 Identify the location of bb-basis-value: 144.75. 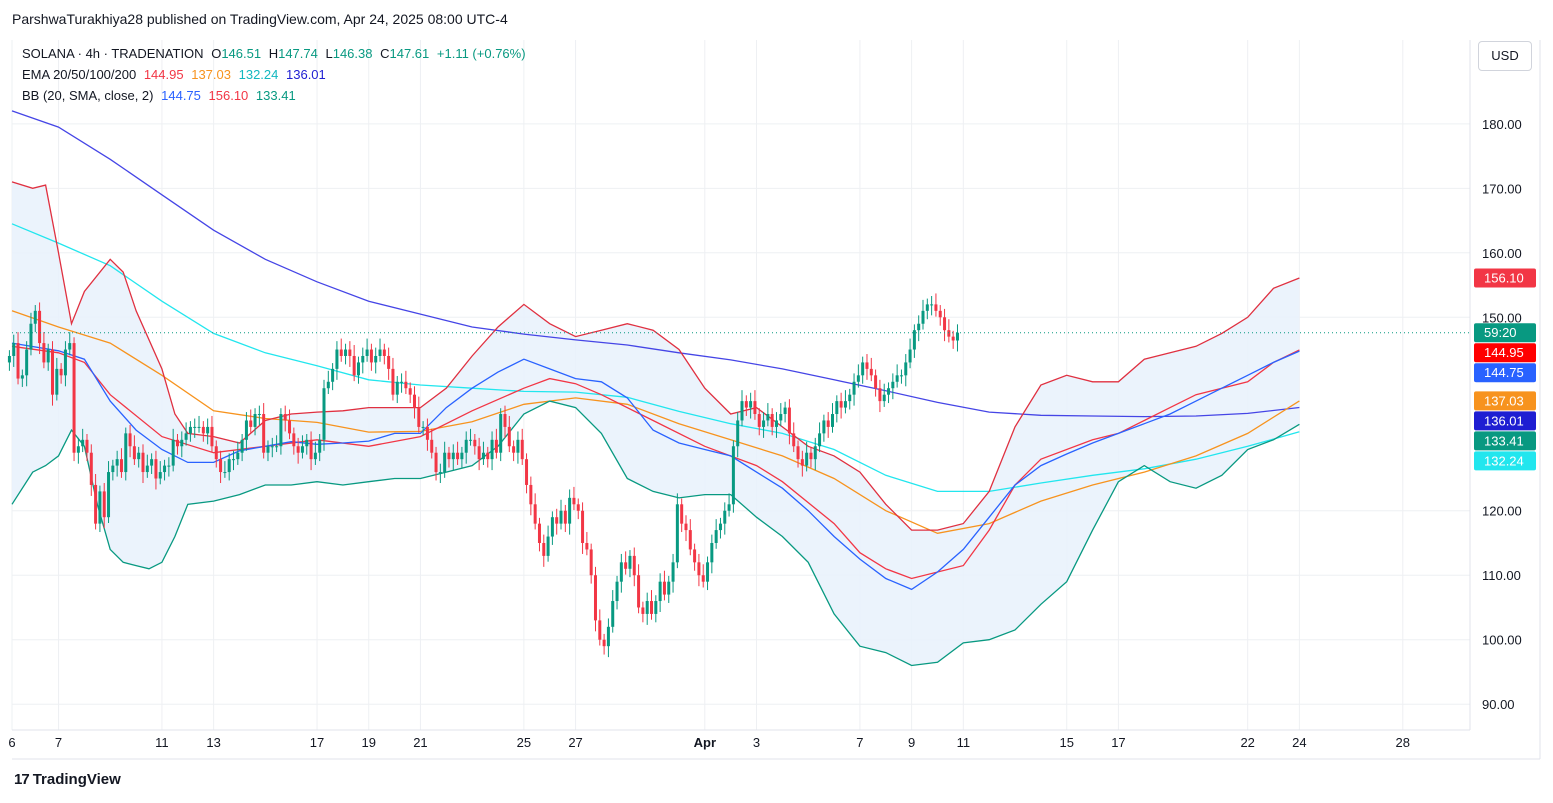
(181, 95).